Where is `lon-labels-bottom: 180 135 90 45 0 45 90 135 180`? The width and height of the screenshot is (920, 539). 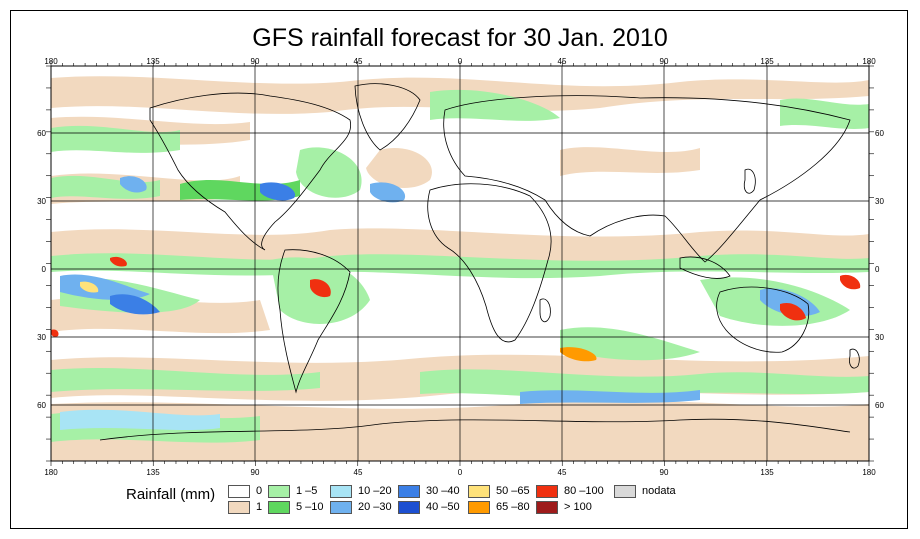 lon-labels-bottom: 180 135 90 45 0 45 90 135 180 is located at coordinates (460, 472).